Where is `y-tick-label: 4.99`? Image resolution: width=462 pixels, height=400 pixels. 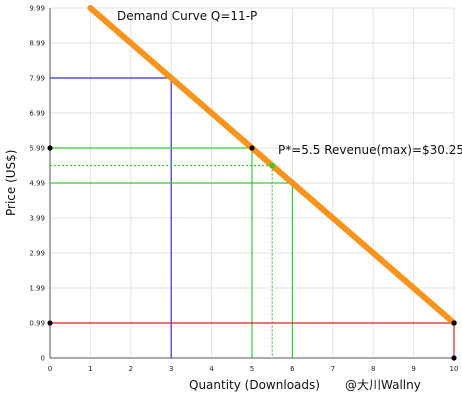
y-tick-label: 4.99 is located at coordinates (37, 184).